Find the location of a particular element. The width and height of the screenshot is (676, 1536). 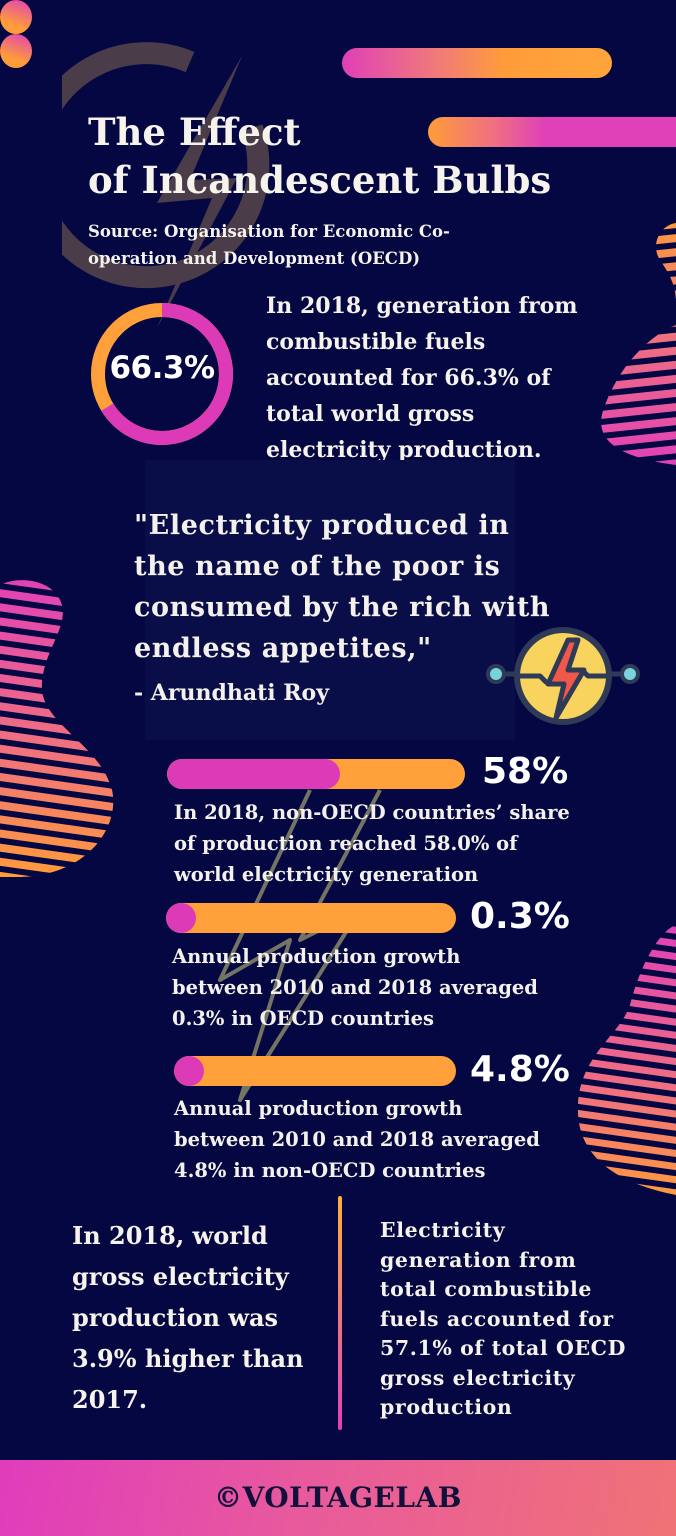

text-line: production is located at coordinates (446, 1407).